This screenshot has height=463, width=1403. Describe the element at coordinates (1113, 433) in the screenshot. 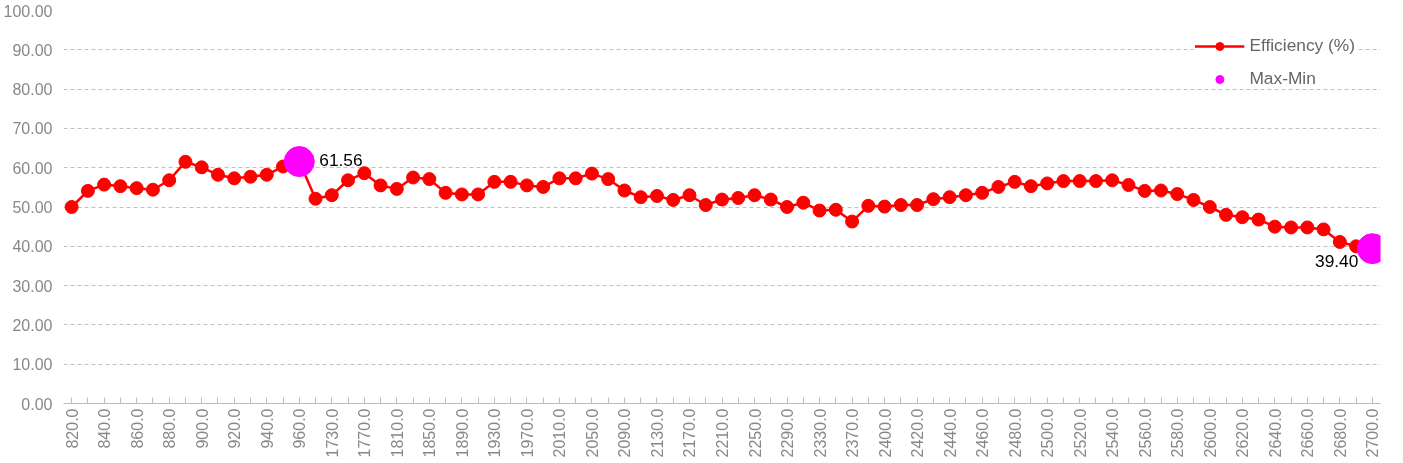

I see `x-tick-label: 2540.0` at that location.